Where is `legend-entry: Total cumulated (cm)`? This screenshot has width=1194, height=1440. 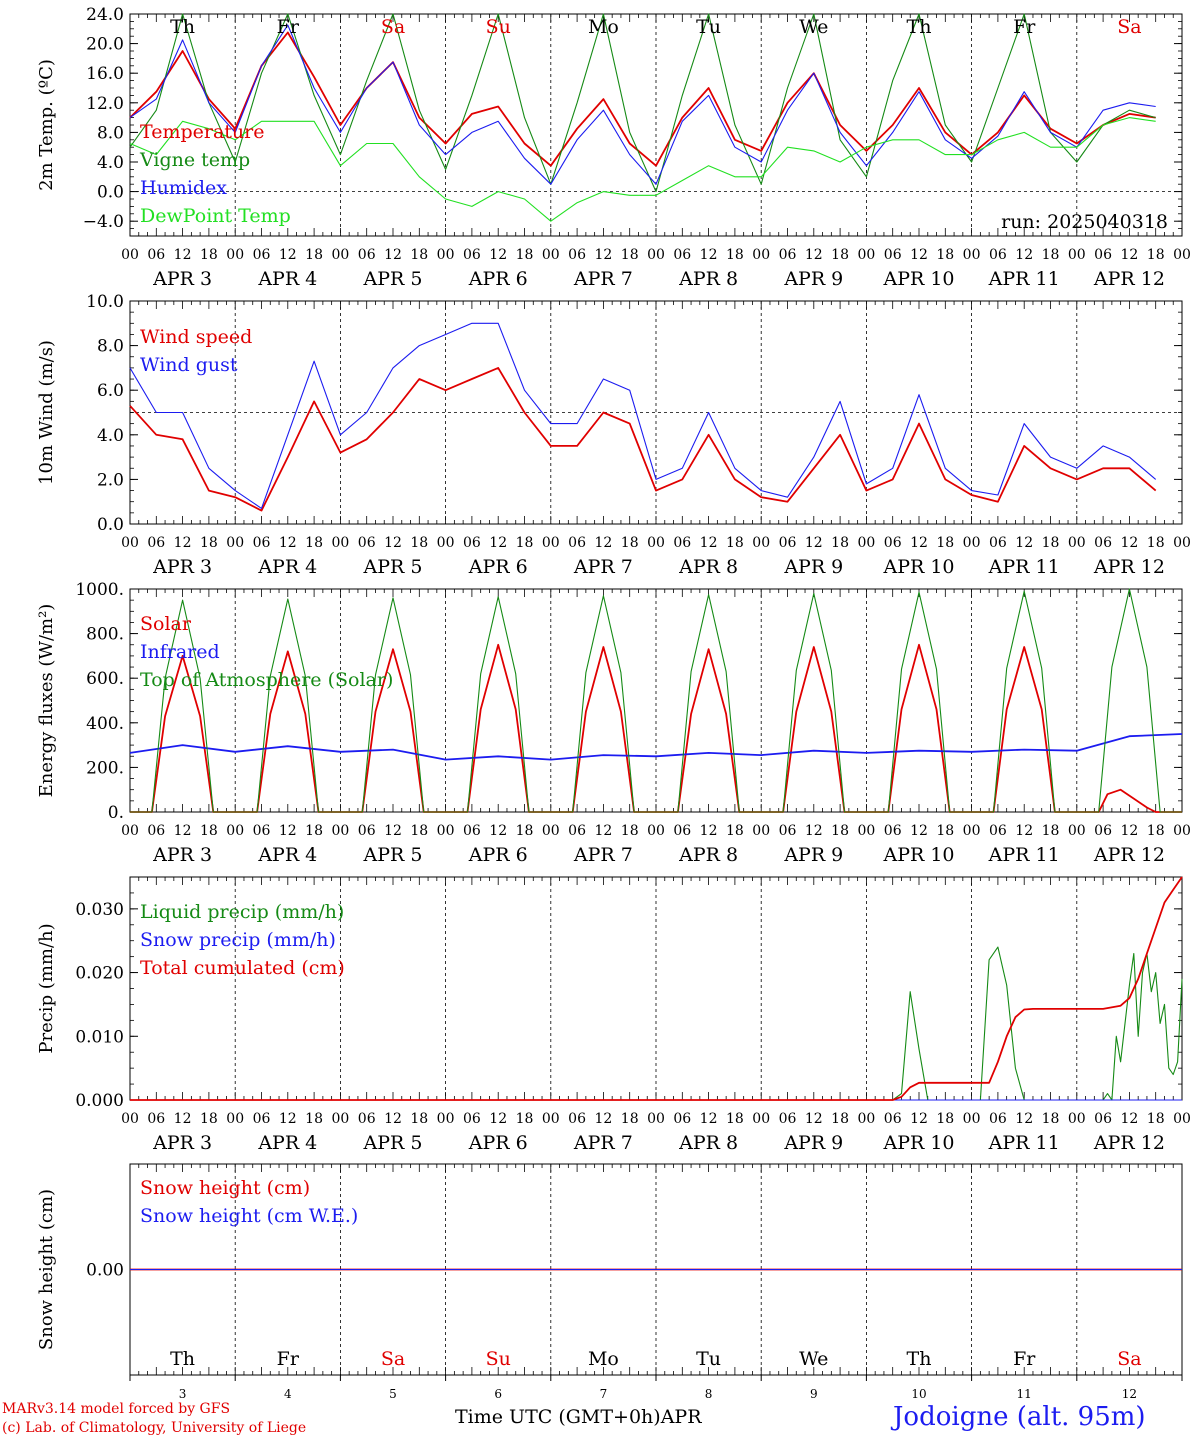 legend-entry: Total cumulated (cm) is located at coordinates (242, 968).